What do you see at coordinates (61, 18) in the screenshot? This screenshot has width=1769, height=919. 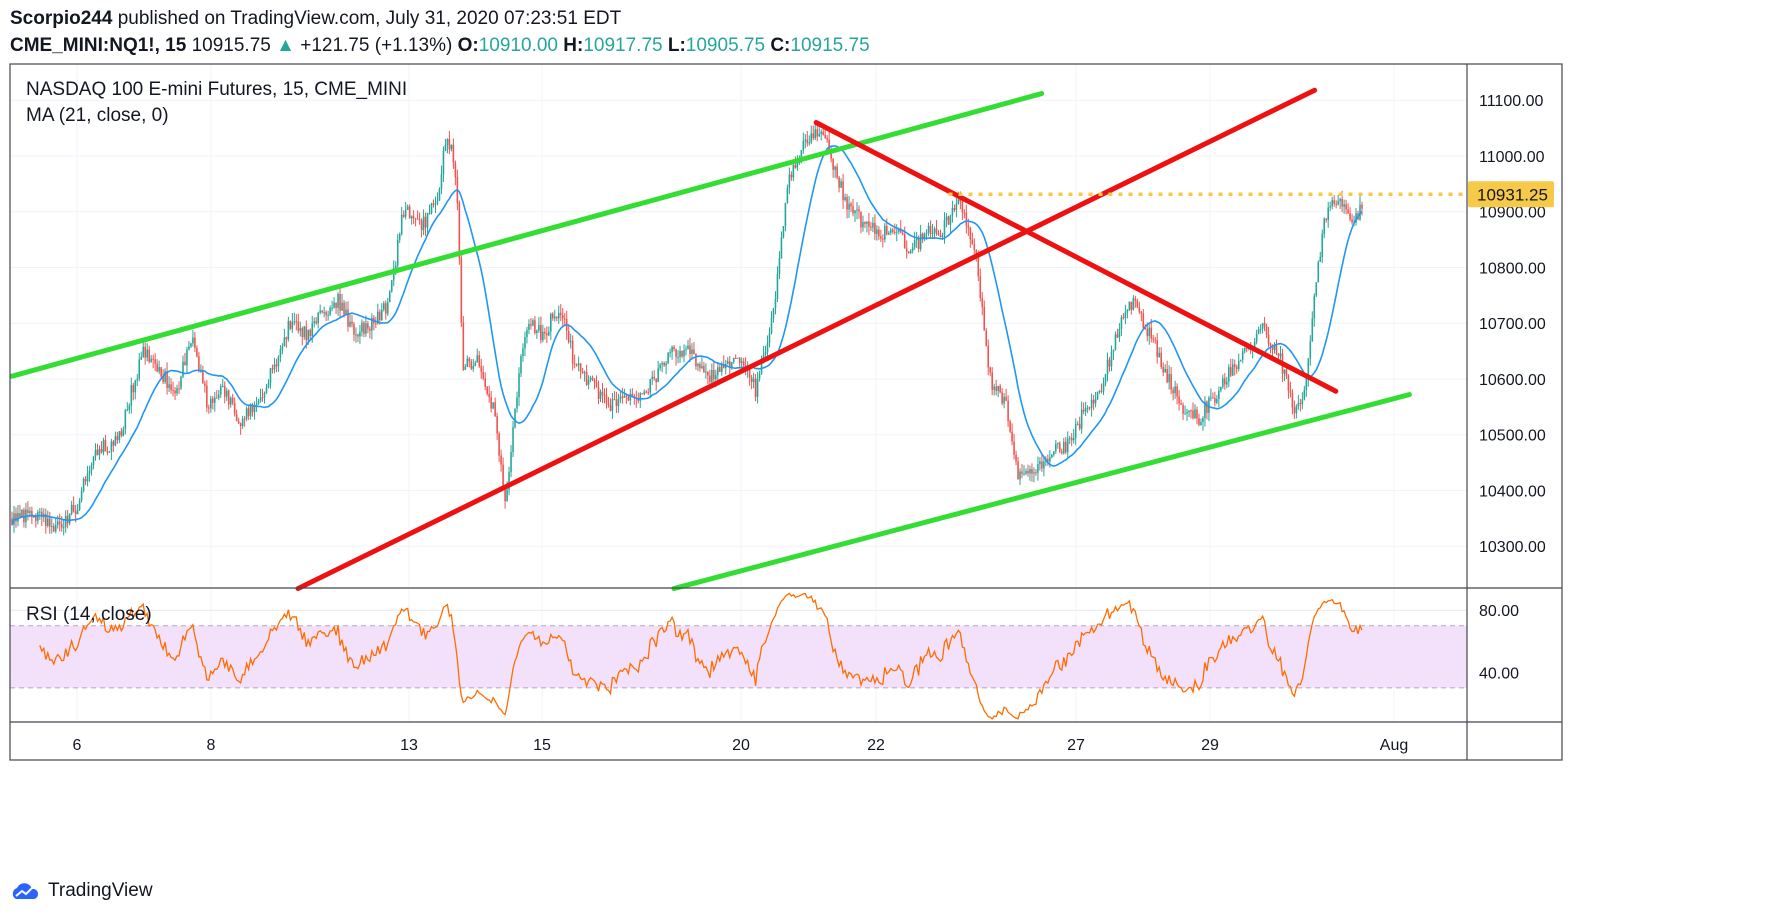 I see `author-name: Scorpio244` at bounding box center [61, 18].